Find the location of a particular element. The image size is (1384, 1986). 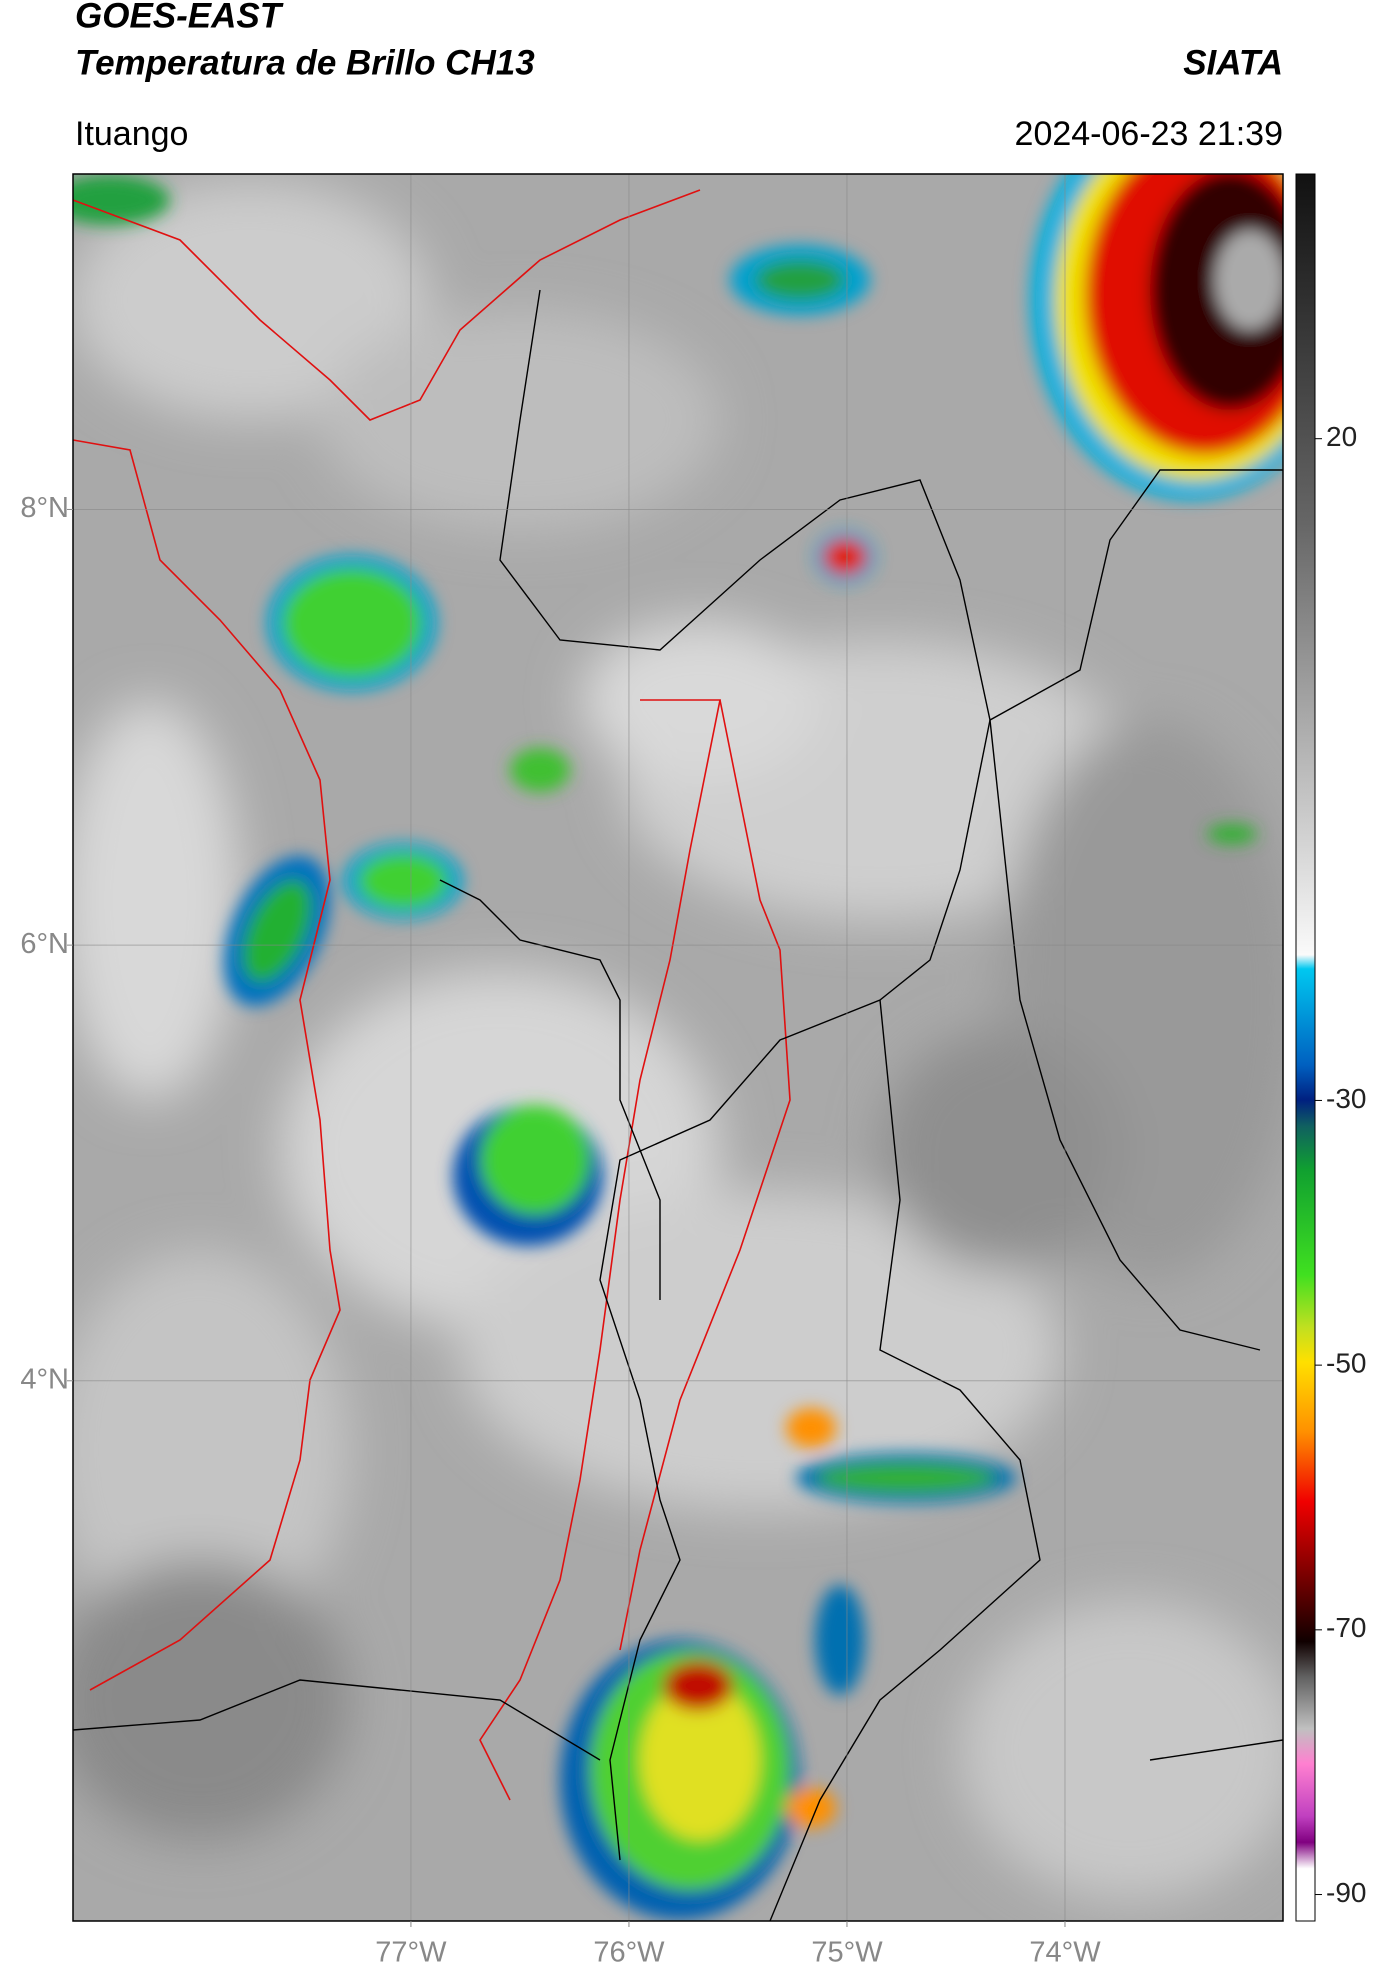

y-tick-label: 6°N is located at coordinates (44, 944).